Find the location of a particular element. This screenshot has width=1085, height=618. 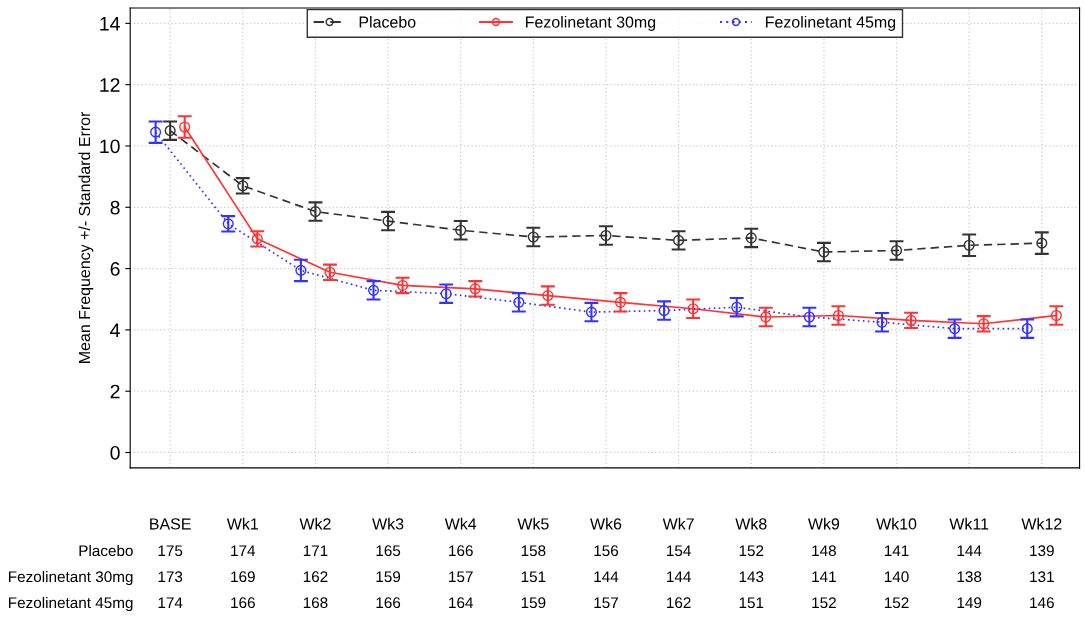

text: 168 is located at coordinates (315, 603).